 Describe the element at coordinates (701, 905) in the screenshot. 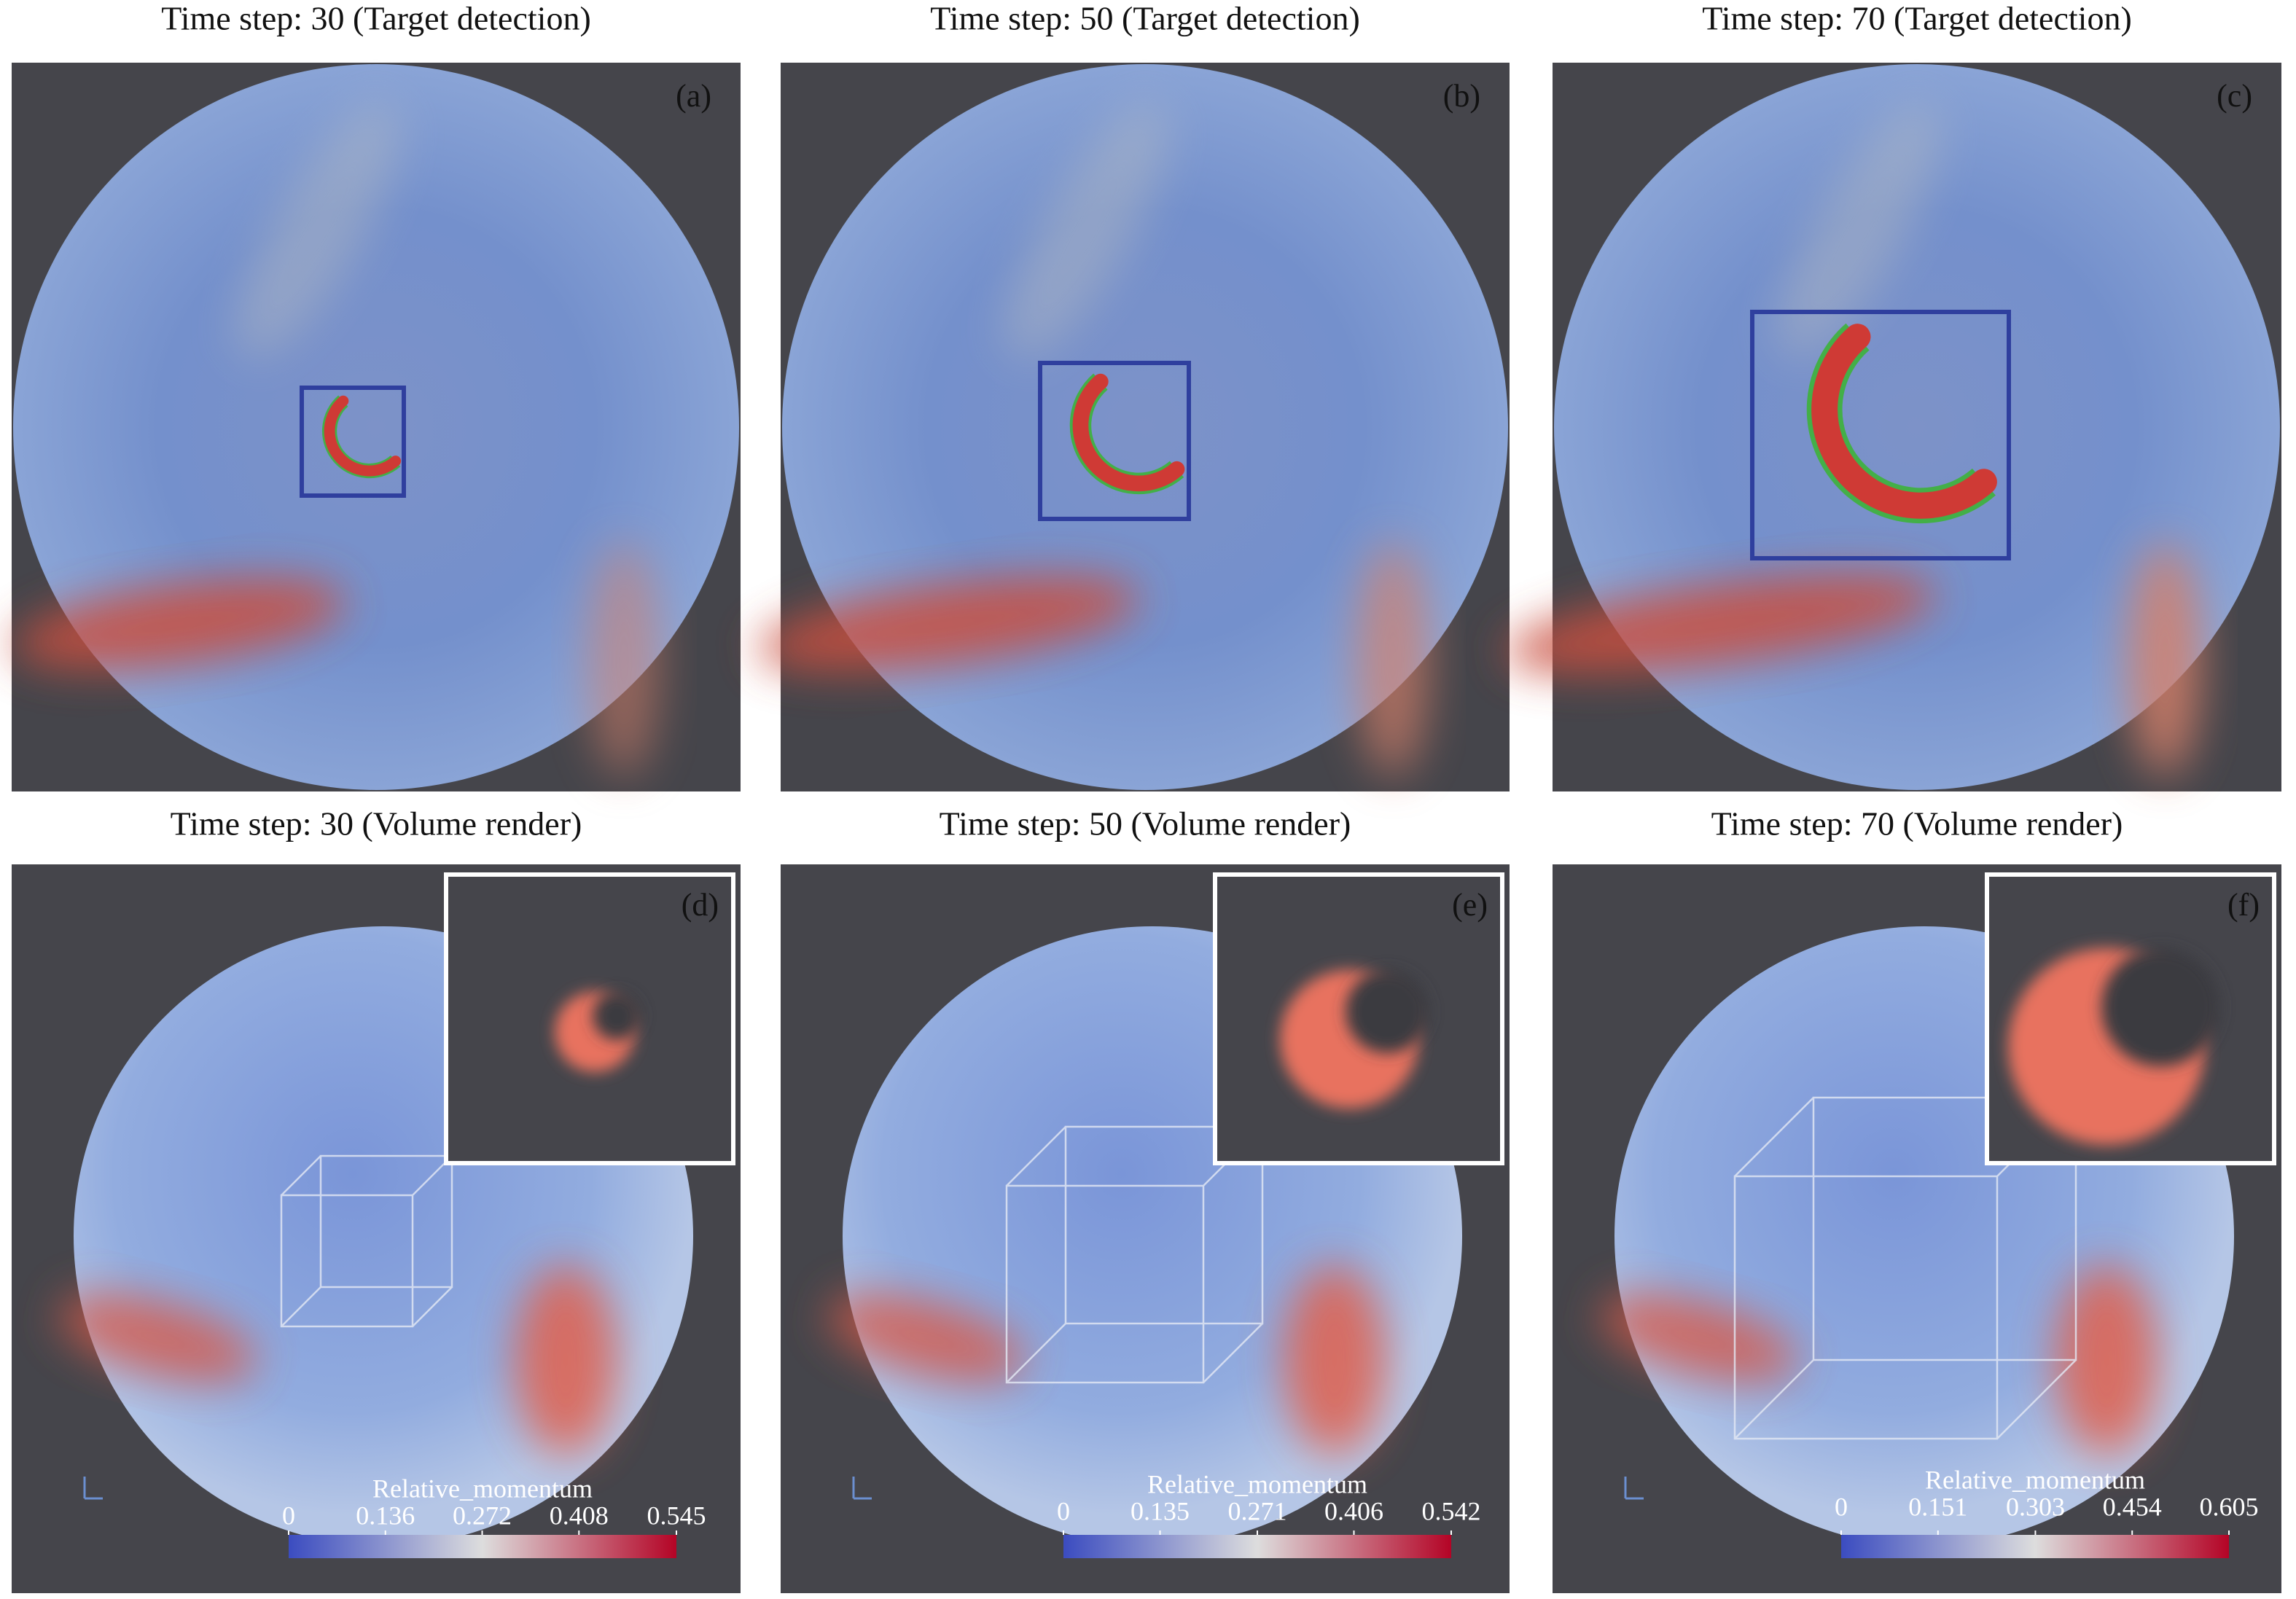

I see `panel-label: (d)` at that location.